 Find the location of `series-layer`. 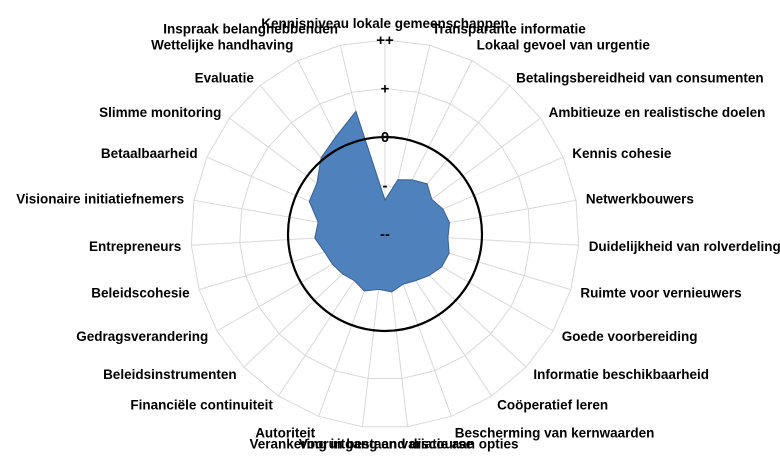

series-layer is located at coordinates (379, 201).